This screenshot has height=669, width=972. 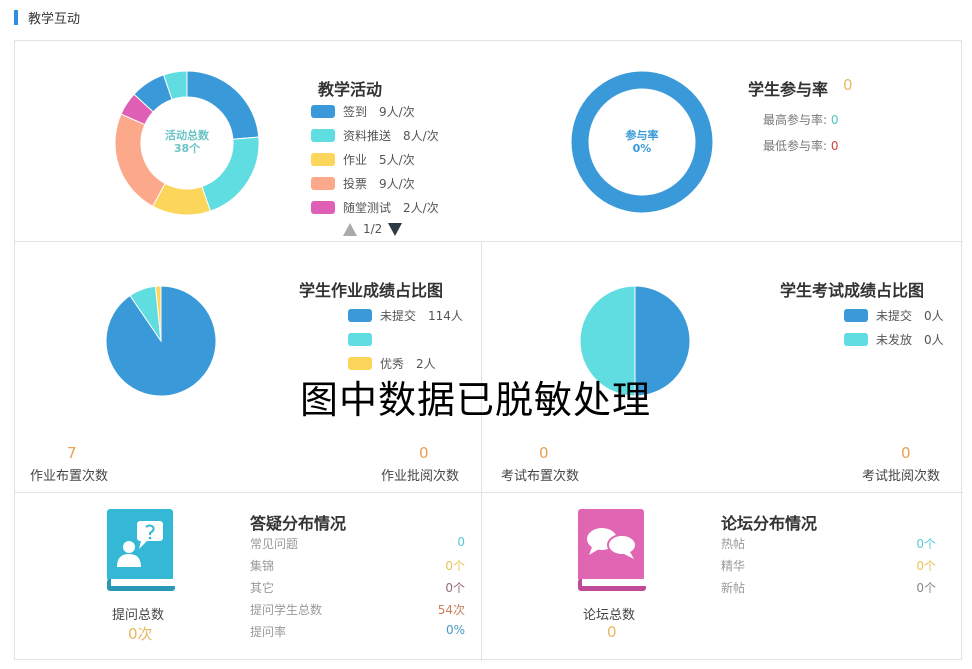 I want to click on legend-item: 未提交 114人, so click(x=405, y=315).